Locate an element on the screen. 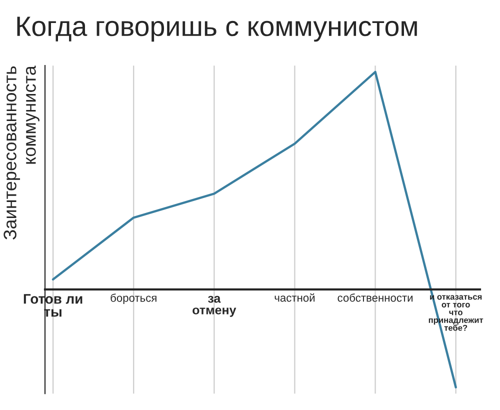 The image size is (500, 410). chart-title: Когда говоришь с коммунистом is located at coordinates (217, 29).